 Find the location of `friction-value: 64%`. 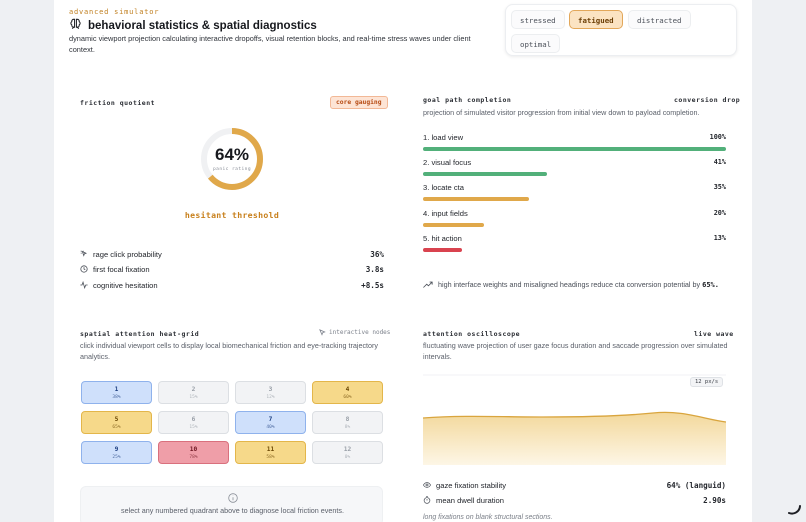

friction-value: 64% is located at coordinates (232, 154).